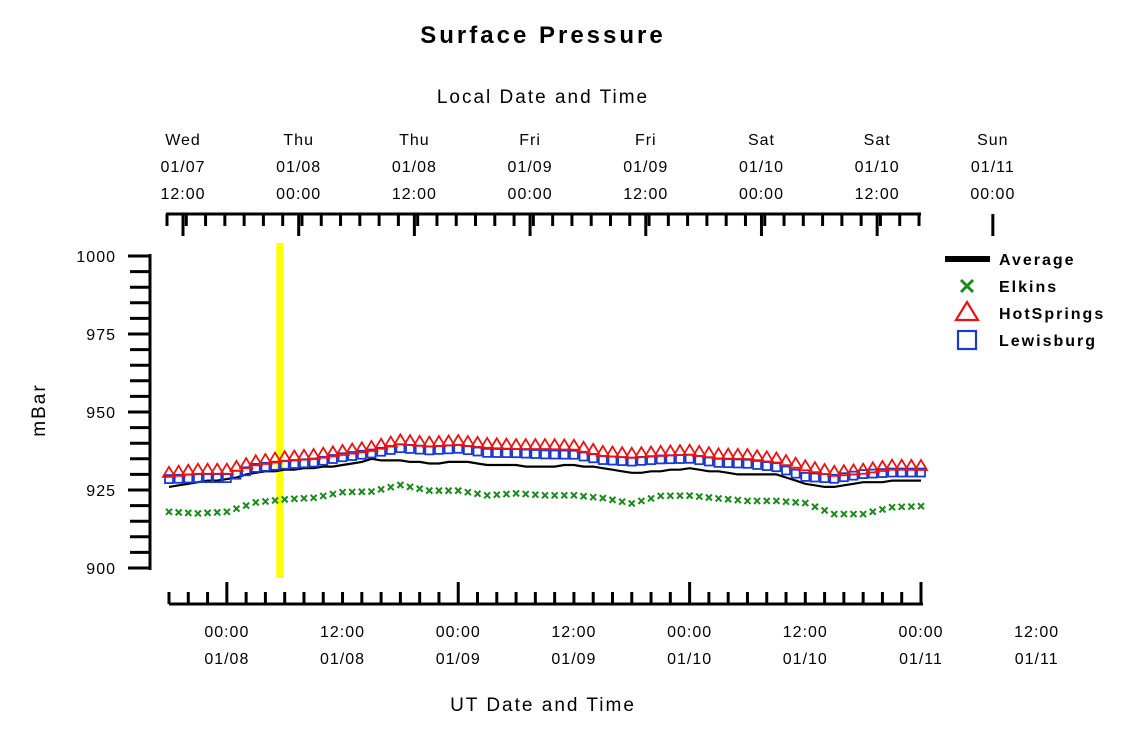 This screenshot has height=731, width=1125. I want to click on top-tick-day: Fri, so click(646, 140).